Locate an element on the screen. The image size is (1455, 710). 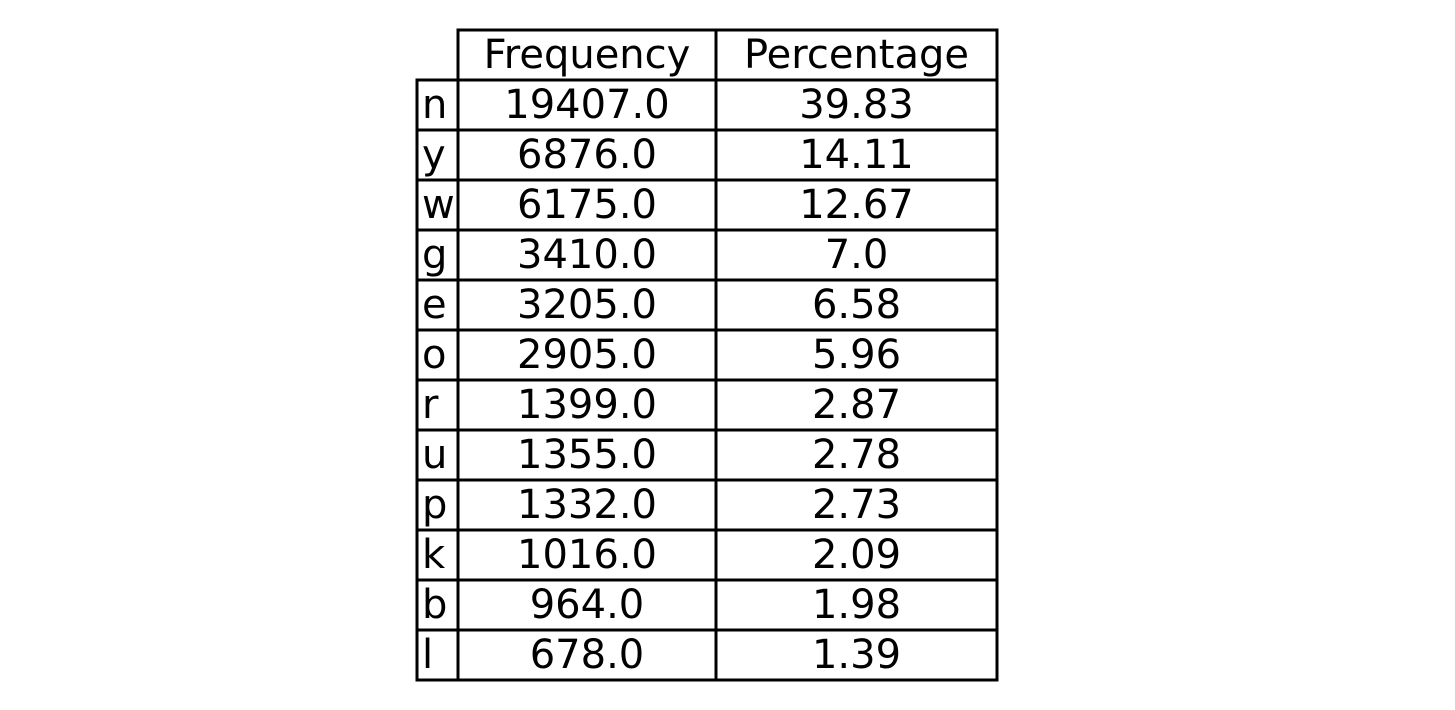
column-header-frequency: Frequency is located at coordinates (587, 55).